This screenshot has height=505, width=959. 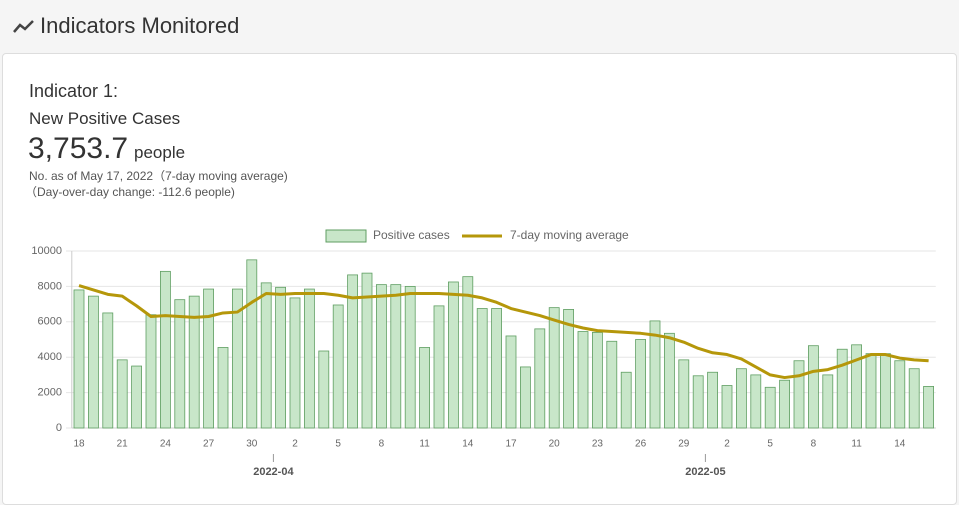 I want to click on indicator-change: （Day-over-day change: -112.6 people), so click(x=130, y=192).